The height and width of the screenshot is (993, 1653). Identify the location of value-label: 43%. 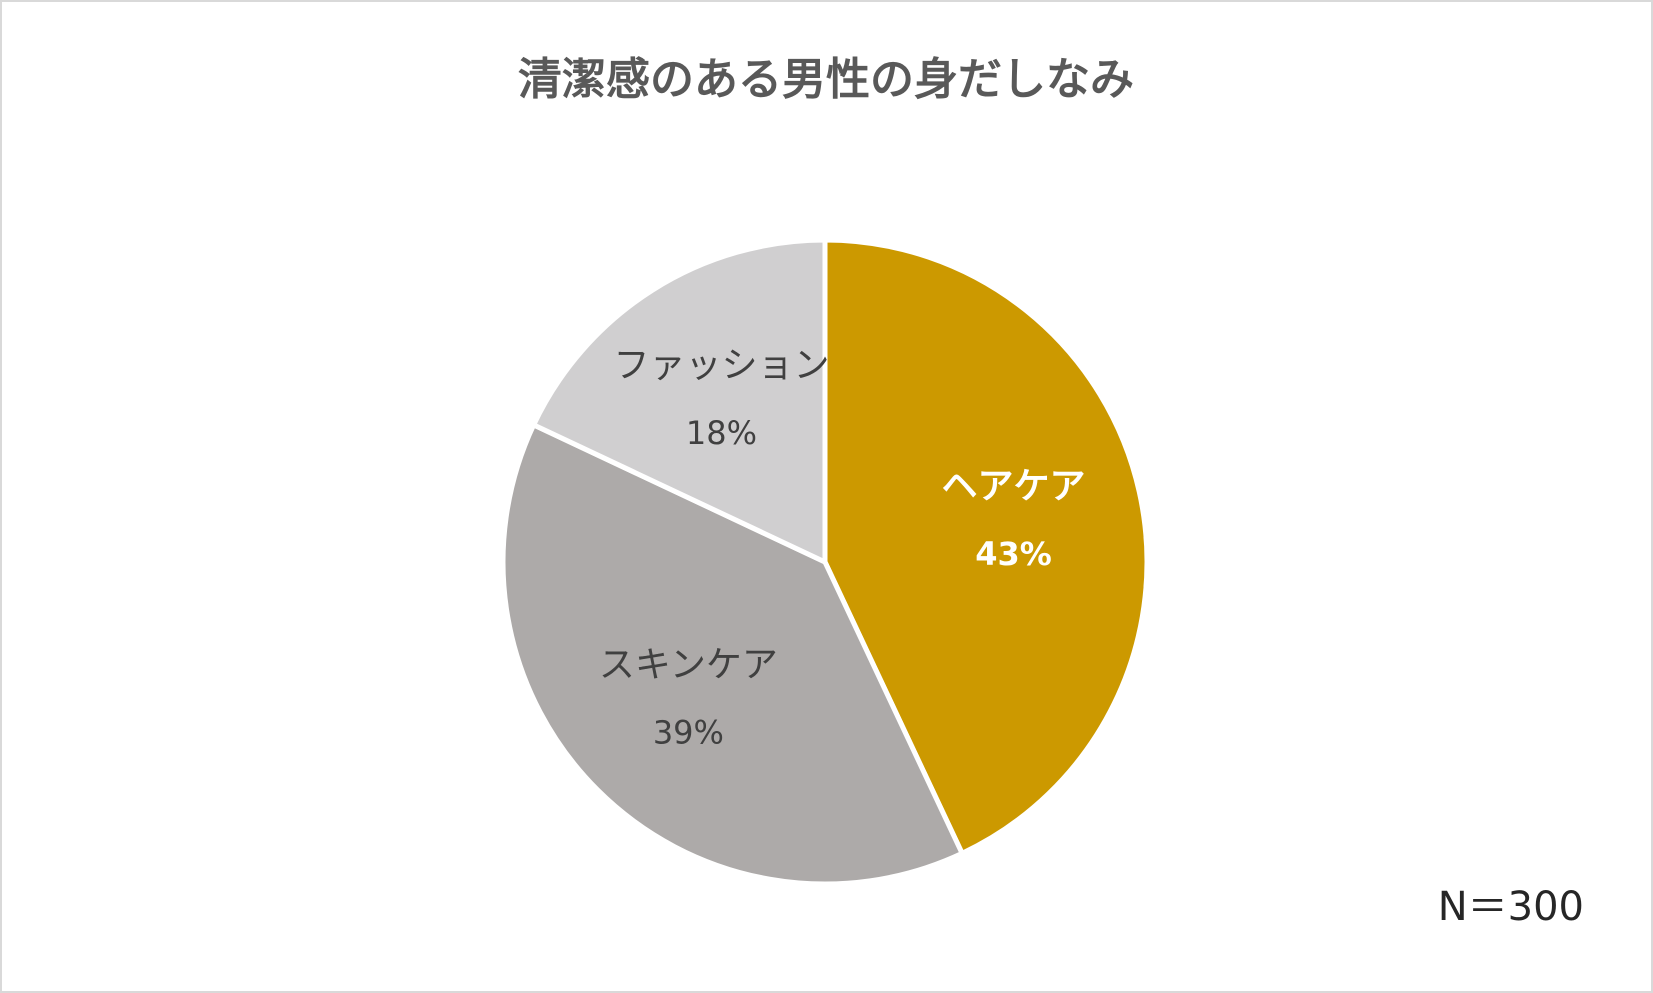
(1013, 554).